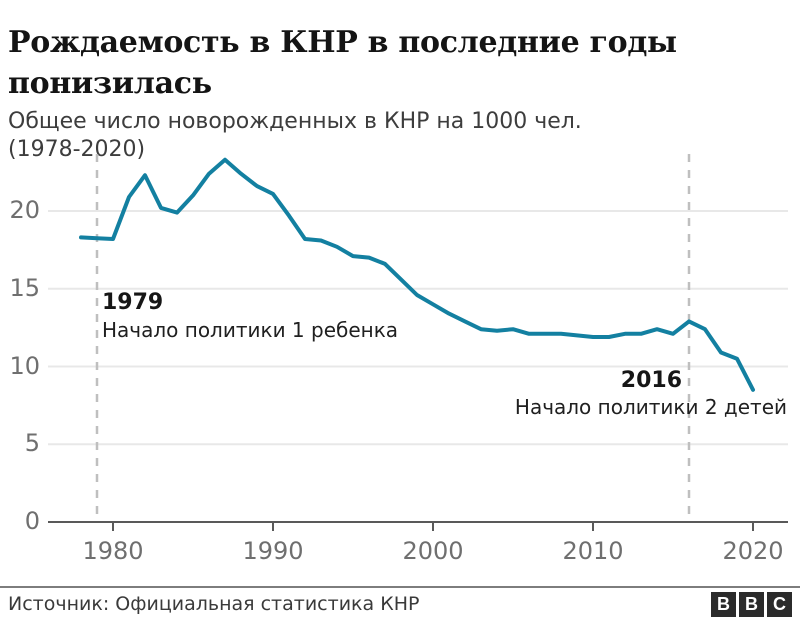  I want to click on x-tick-label: 1980, so click(113, 551).